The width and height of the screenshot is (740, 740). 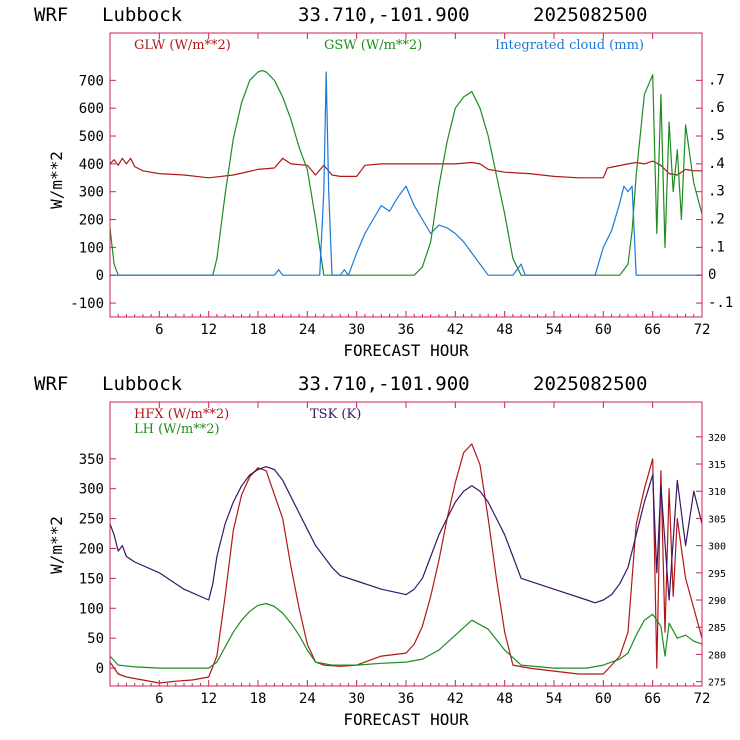 What do you see at coordinates (406, 535) in the screenshot?
I see `series-line-tsk` at bounding box center [406, 535].